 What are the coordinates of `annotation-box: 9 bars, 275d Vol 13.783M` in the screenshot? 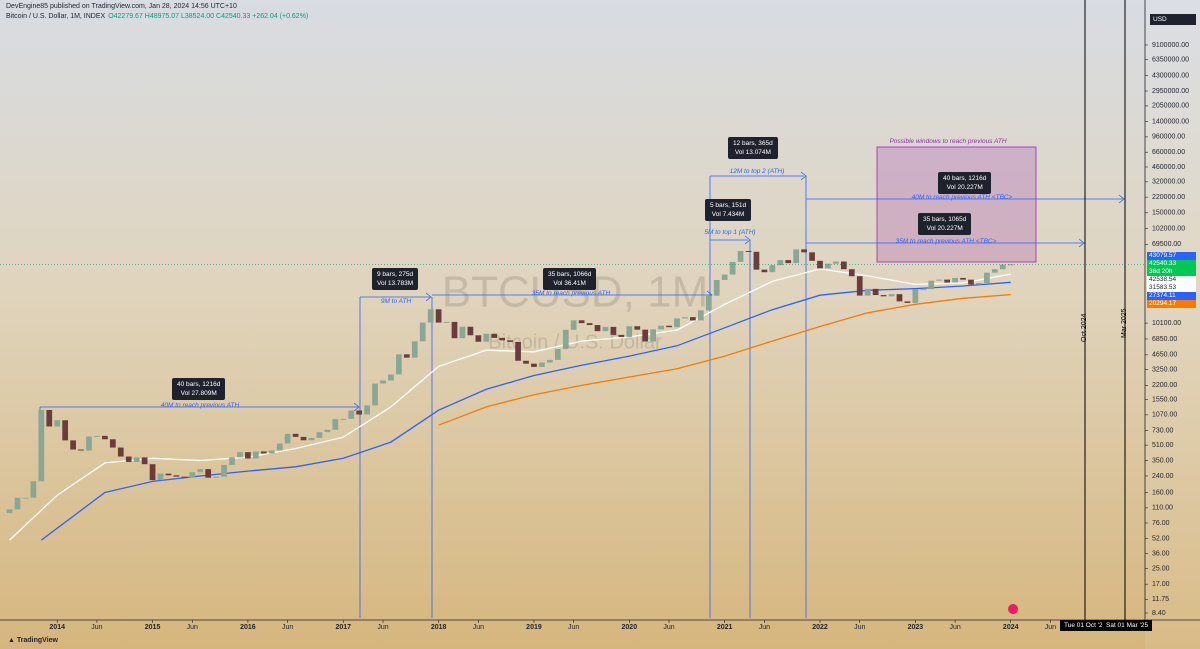 It's located at (395, 279).